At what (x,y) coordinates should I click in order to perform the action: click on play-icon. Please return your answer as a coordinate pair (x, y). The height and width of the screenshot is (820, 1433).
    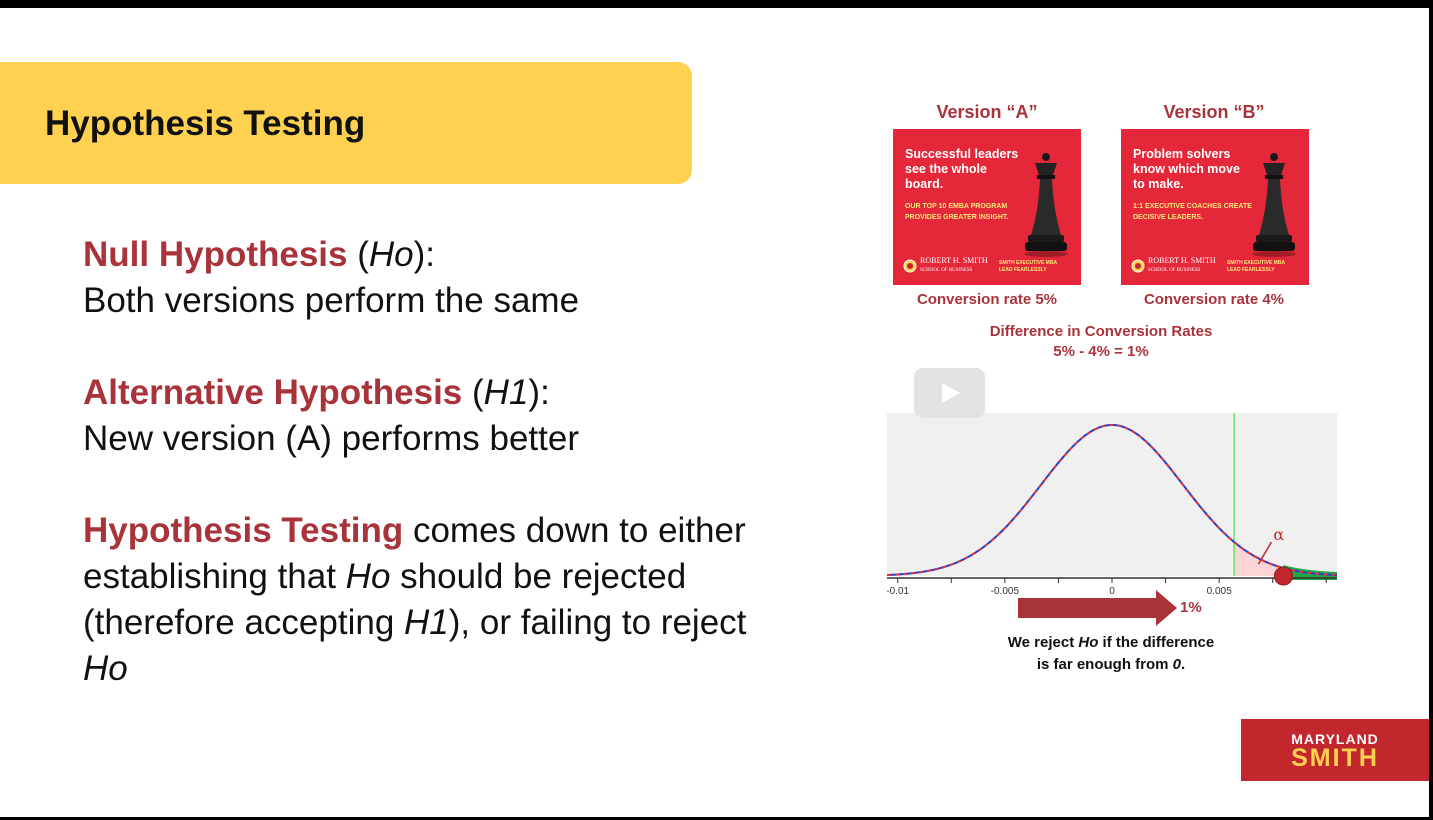
    Looking at the image, I should click on (949, 393).